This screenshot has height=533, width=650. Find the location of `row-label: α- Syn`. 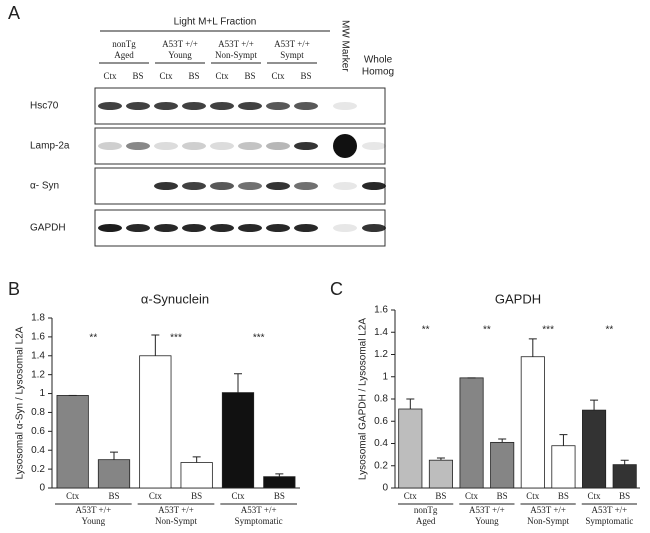

row-label: α- Syn is located at coordinates (44, 186).